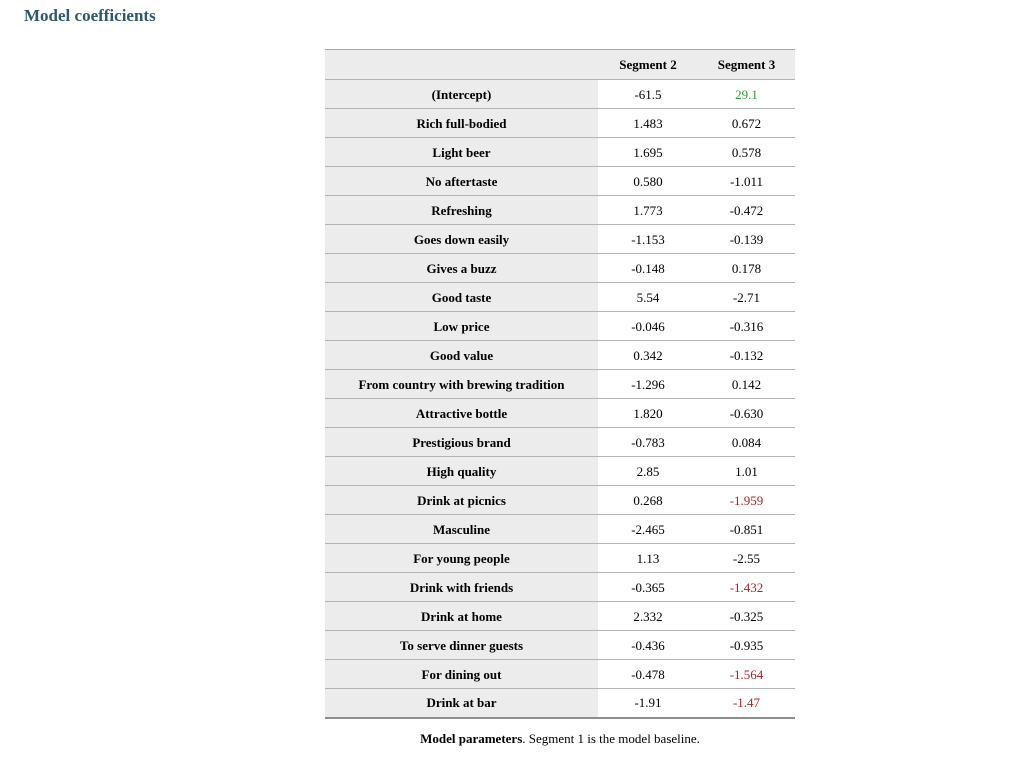 This screenshot has width=1024, height=783. Describe the element at coordinates (648, 645) in the screenshot. I see `segment2-value: -0.436` at that location.